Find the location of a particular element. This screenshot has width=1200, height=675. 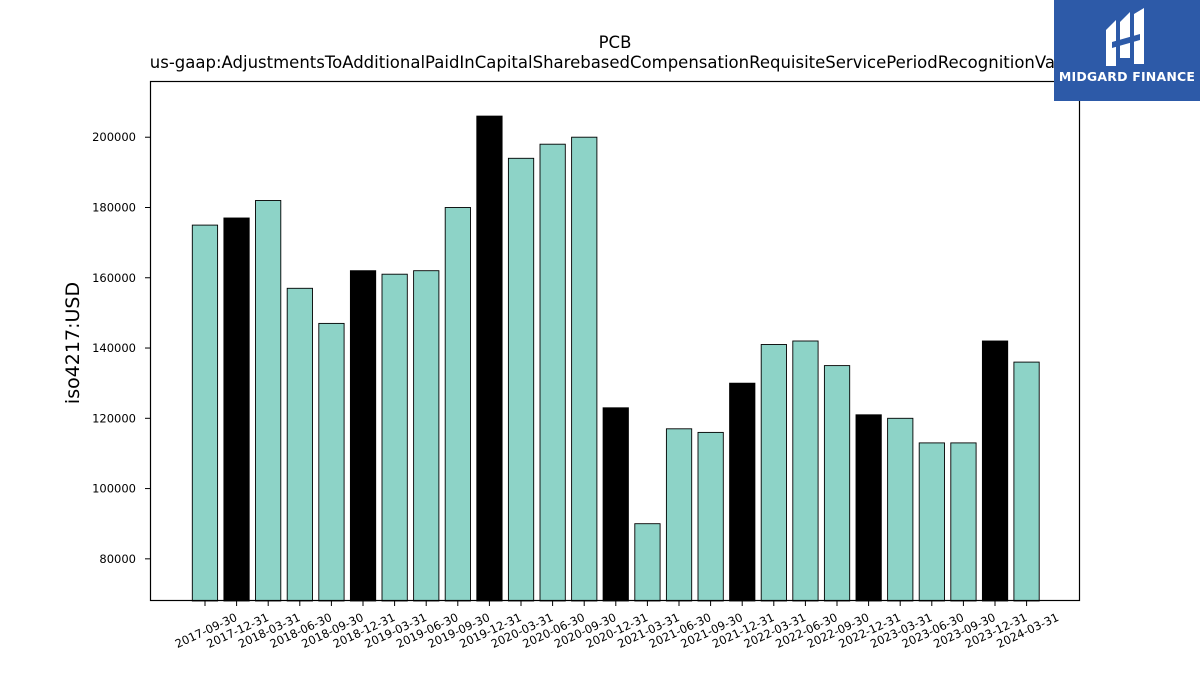

logo-text: MIDGARD FINANCE is located at coordinates (1127, 76).